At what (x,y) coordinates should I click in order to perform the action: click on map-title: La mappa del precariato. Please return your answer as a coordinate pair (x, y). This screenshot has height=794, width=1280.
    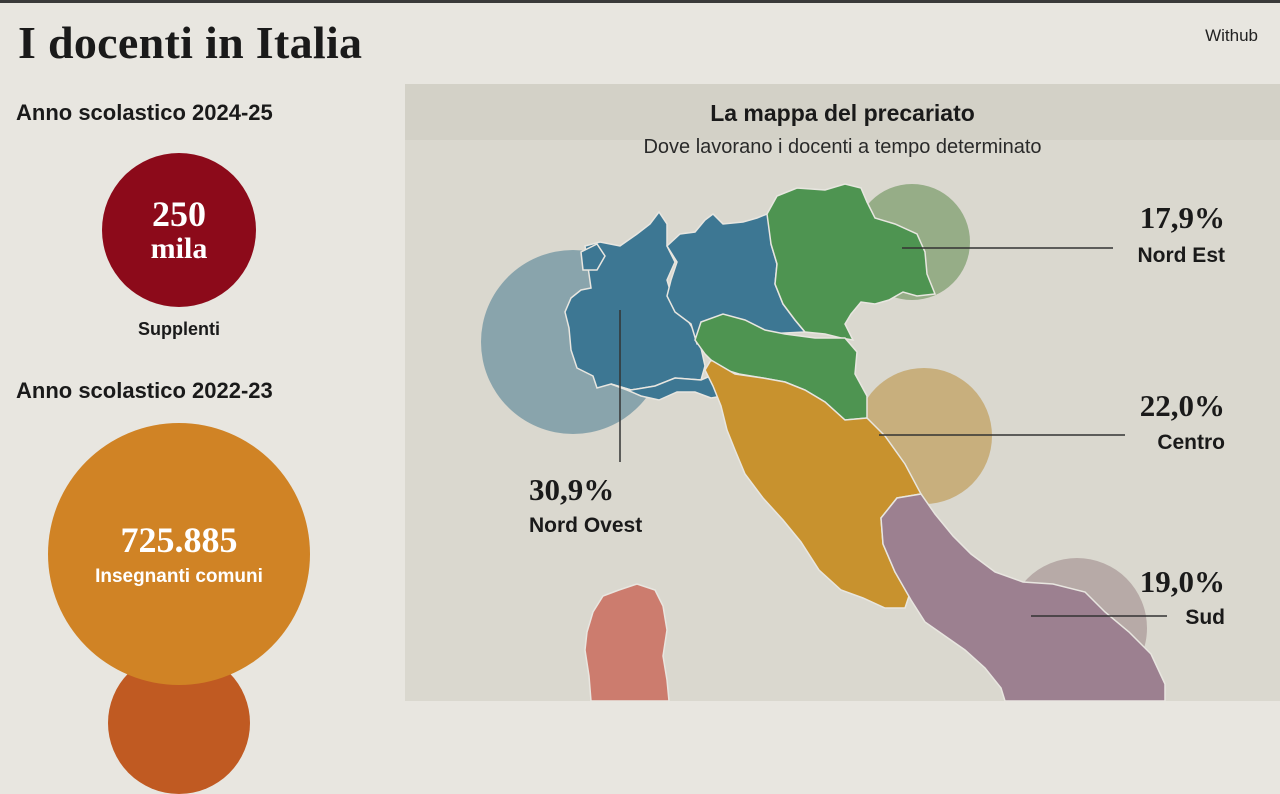
    Looking at the image, I should click on (842, 113).